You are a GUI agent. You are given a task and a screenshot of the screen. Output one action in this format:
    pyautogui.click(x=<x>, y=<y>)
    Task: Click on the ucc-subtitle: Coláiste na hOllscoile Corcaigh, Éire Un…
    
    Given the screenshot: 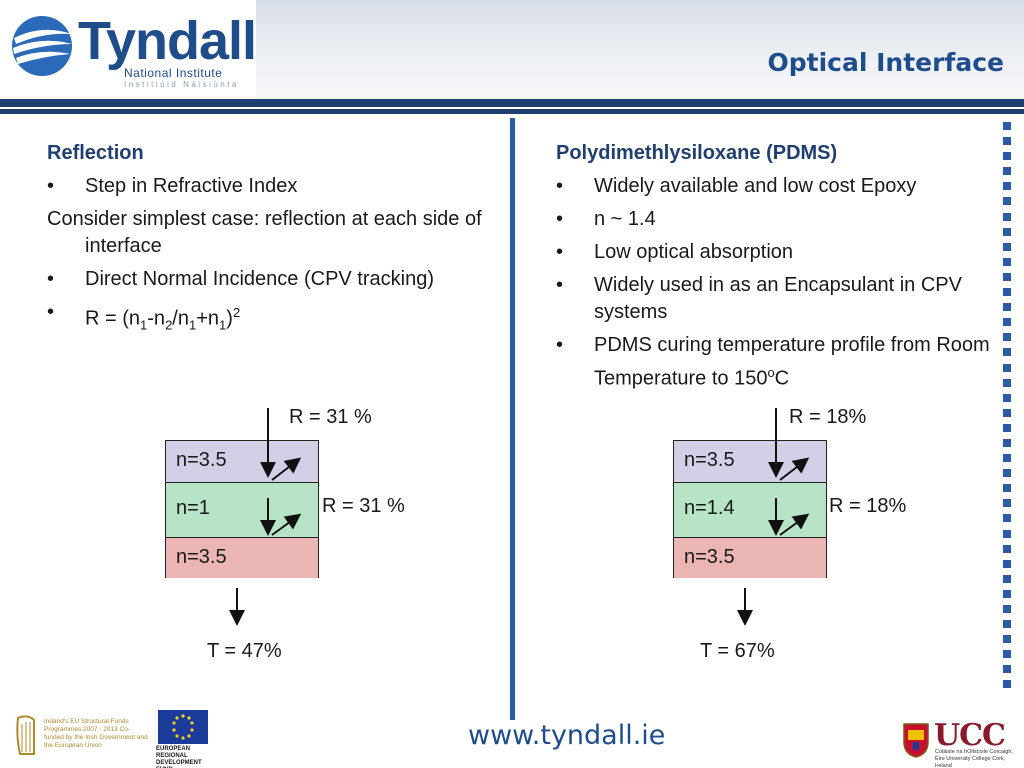 What is the action you would take?
    pyautogui.click(x=974, y=758)
    